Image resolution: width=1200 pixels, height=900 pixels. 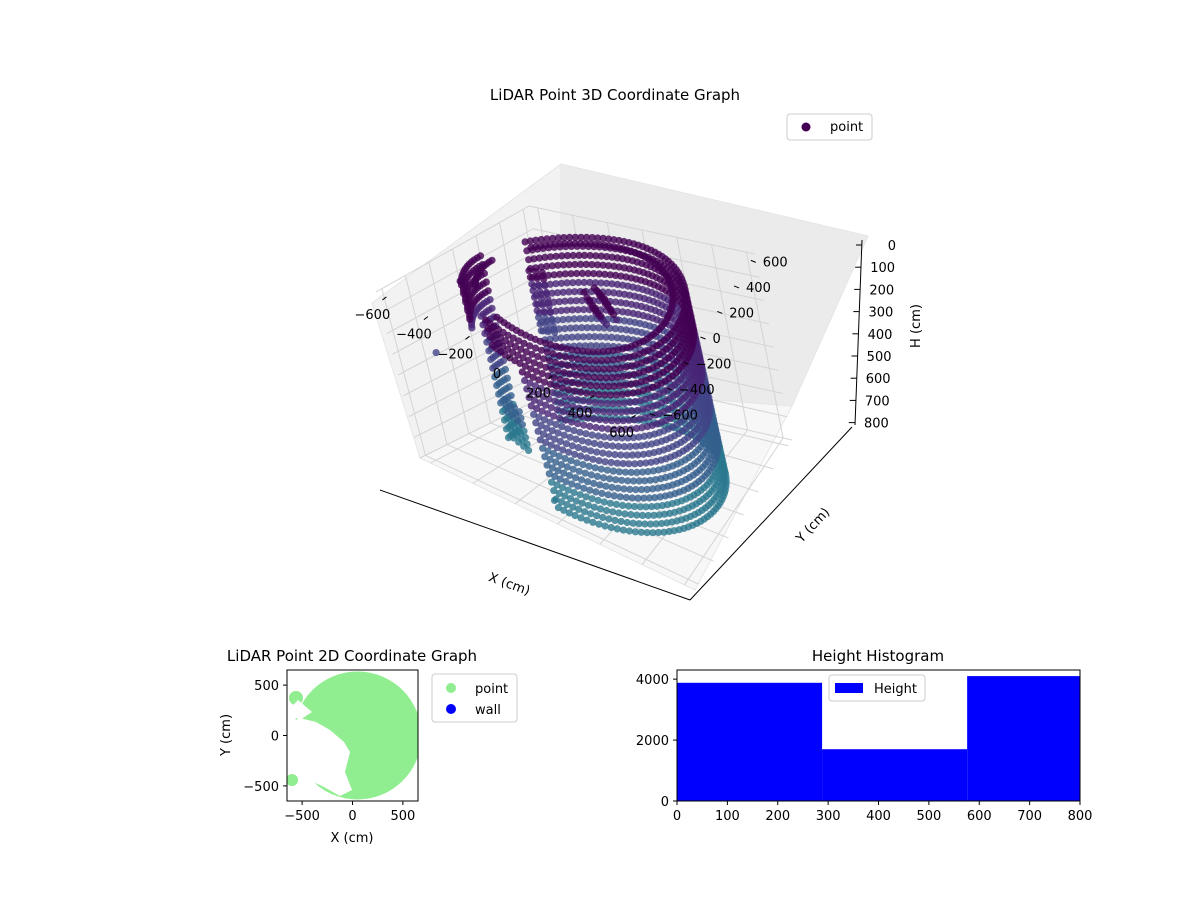 I want to click on x-tick-label-2d: −500, so click(x=302, y=816).